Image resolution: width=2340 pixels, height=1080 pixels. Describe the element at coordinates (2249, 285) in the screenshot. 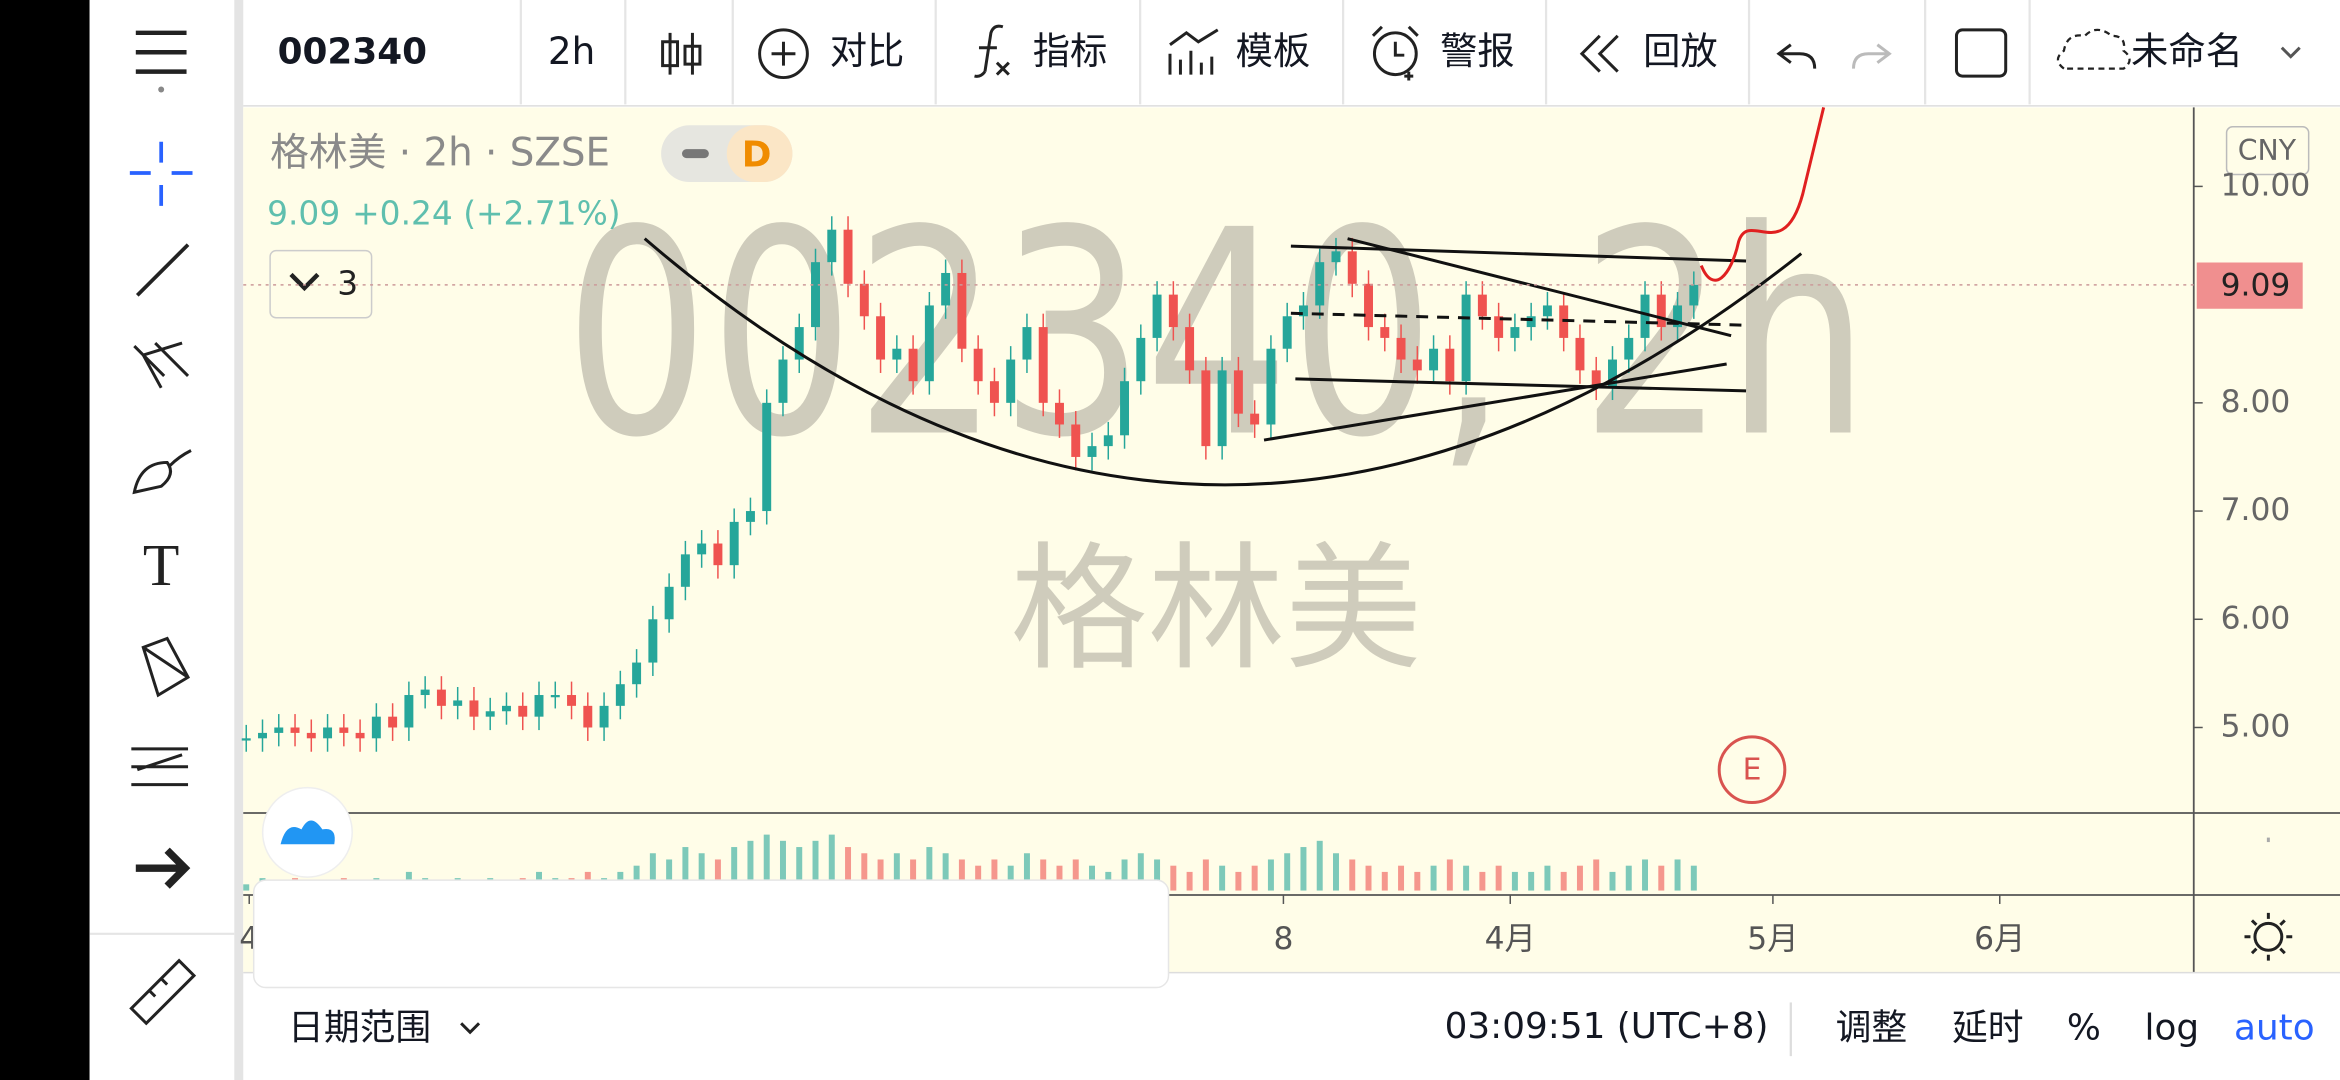

I see `last-price-box` at that location.